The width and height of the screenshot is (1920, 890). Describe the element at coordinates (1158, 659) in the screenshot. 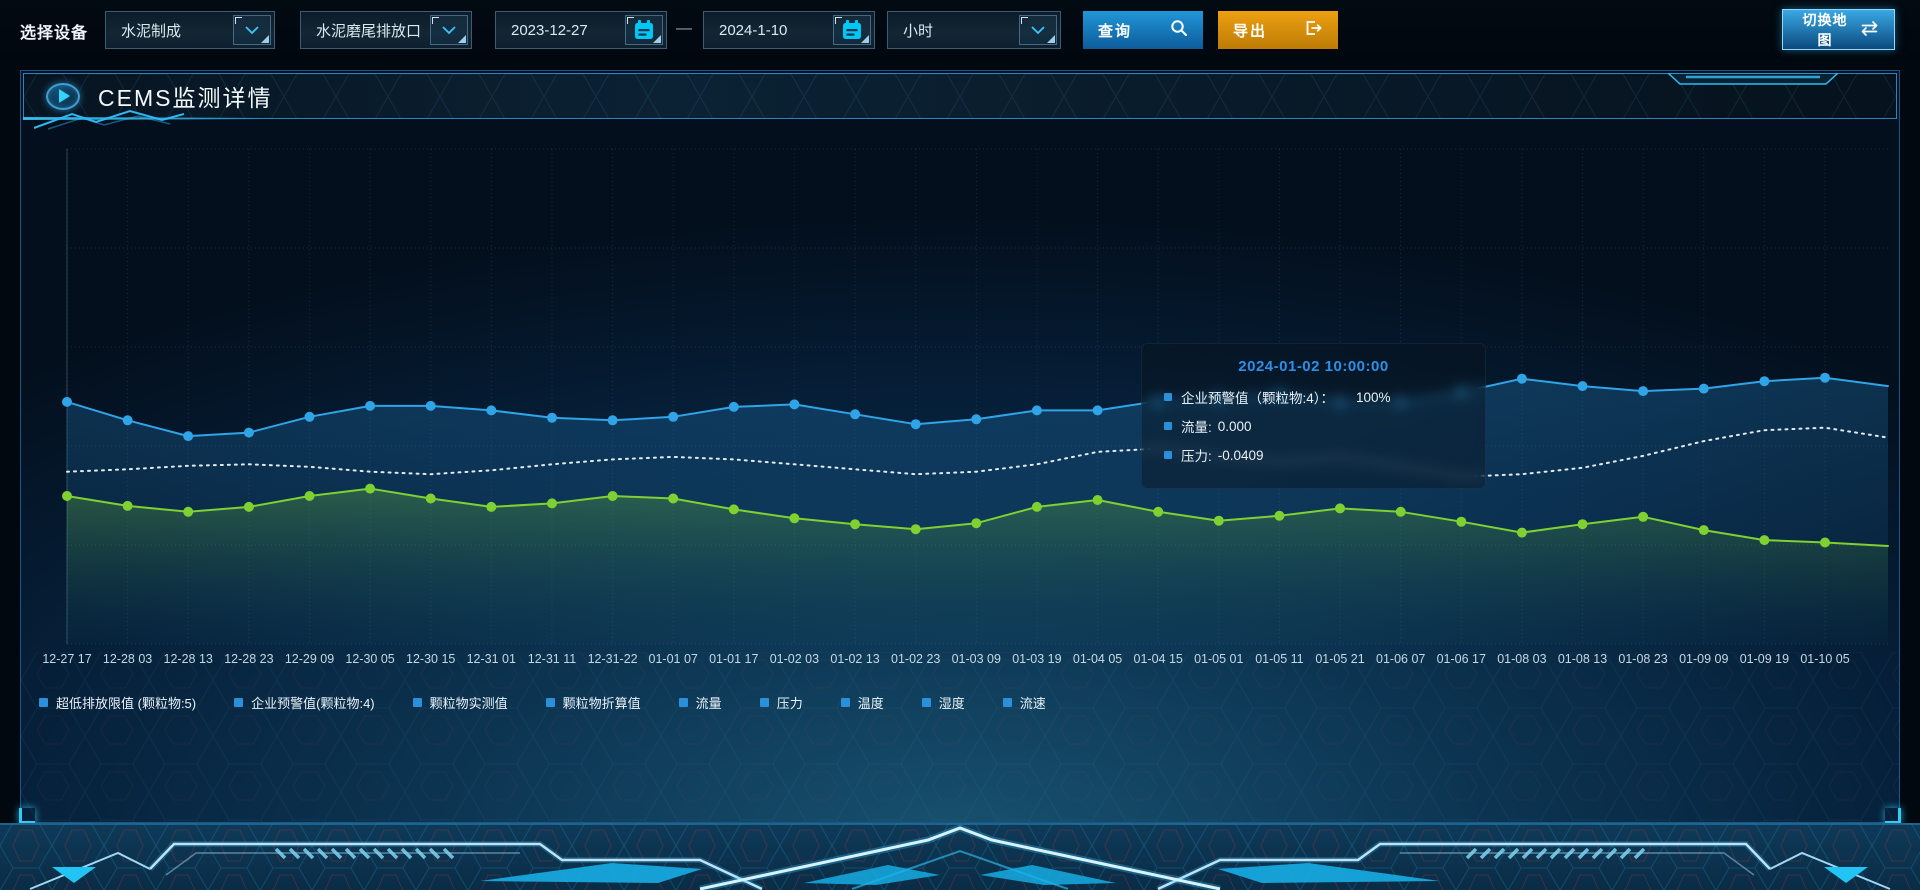

I see `x-axis-label: 01-04 15` at that location.